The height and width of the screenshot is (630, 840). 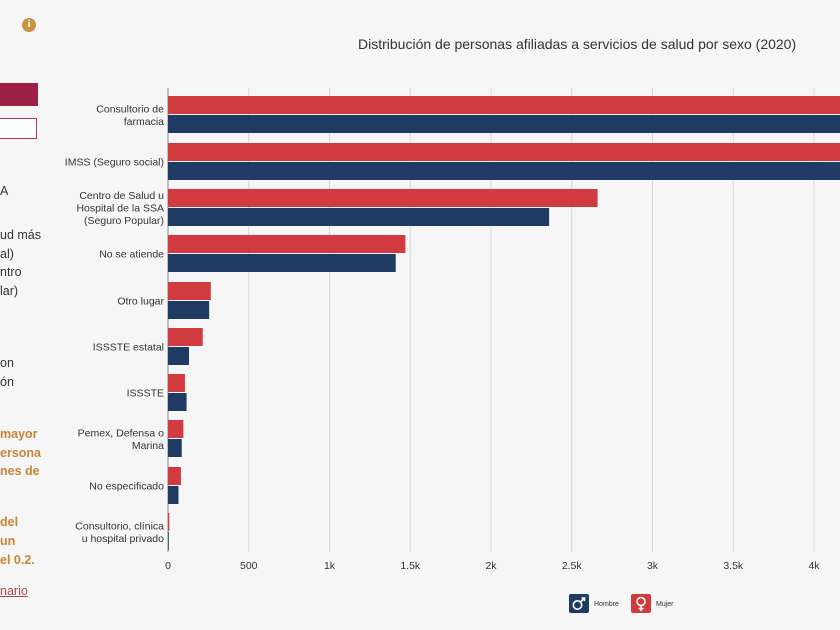 What do you see at coordinates (641, 603) in the screenshot?
I see `female-symbol-icon` at bounding box center [641, 603].